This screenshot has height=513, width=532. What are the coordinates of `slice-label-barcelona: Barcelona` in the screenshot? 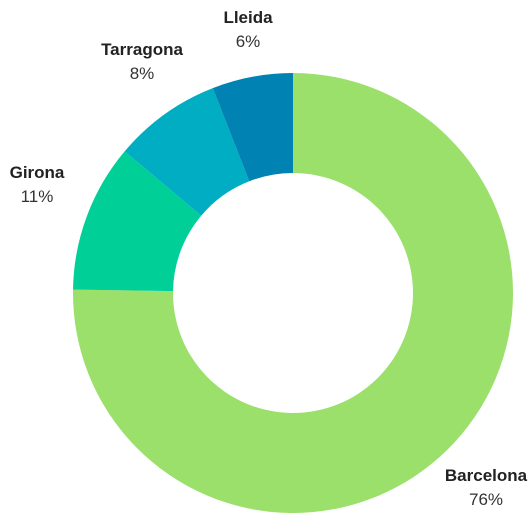 It's located at (486, 475).